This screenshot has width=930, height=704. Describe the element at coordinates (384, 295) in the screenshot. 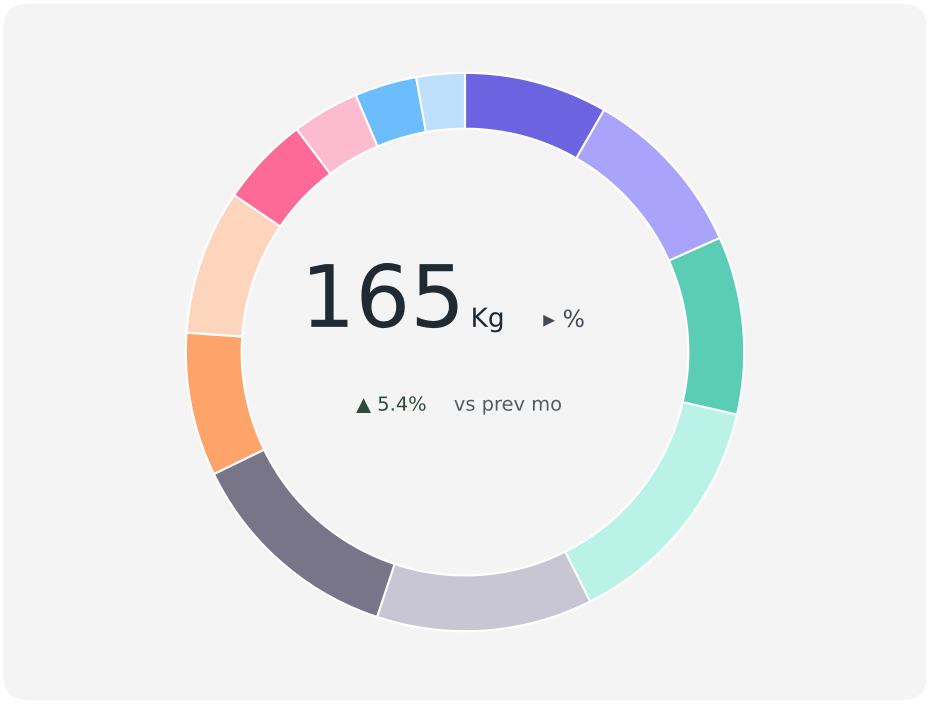

I see `text: 165` at that location.